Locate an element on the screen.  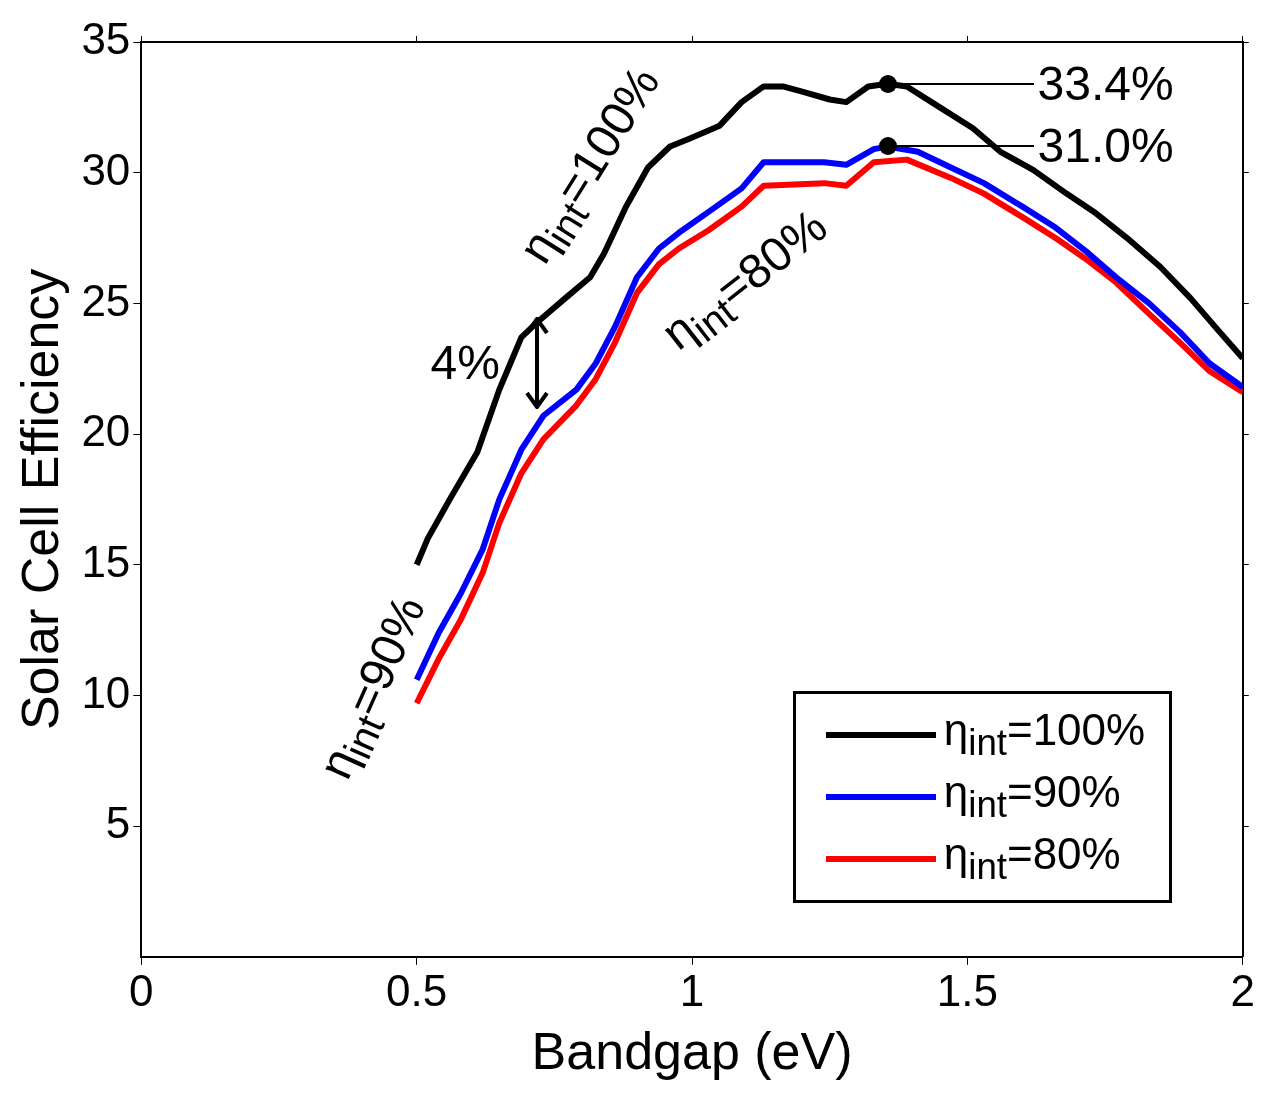
annotation: 4% is located at coordinates (465, 363).